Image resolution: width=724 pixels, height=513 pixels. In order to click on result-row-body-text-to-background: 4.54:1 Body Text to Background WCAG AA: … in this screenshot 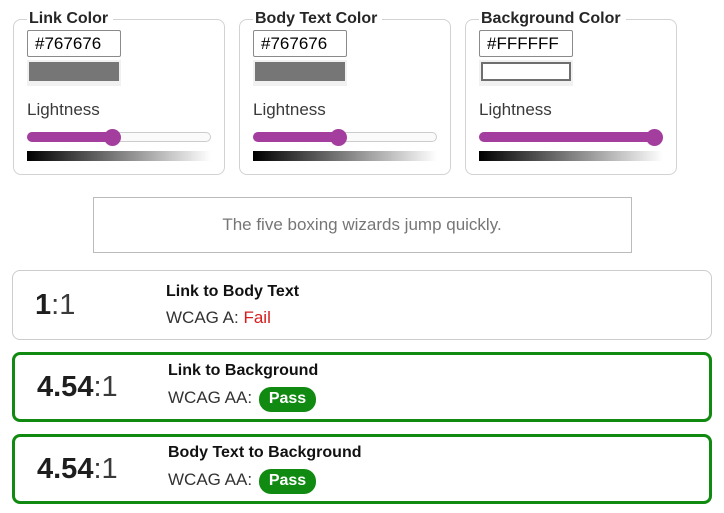, I will do `click(362, 469)`.